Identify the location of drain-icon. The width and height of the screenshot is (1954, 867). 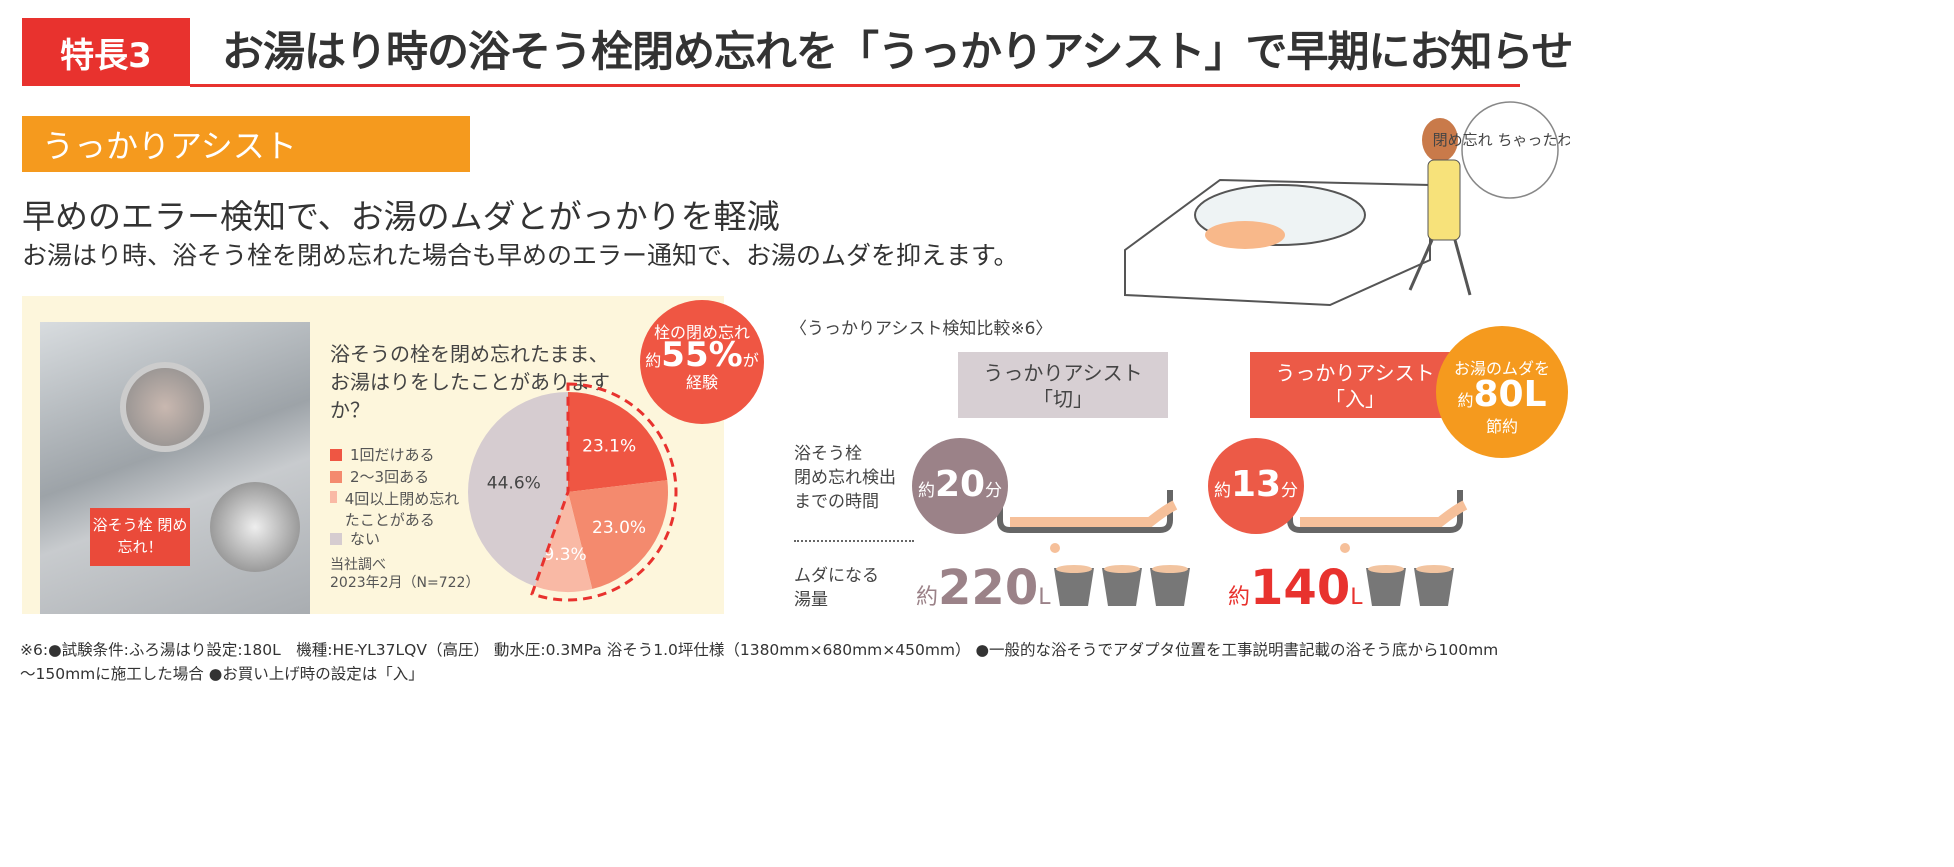
(255, 527).